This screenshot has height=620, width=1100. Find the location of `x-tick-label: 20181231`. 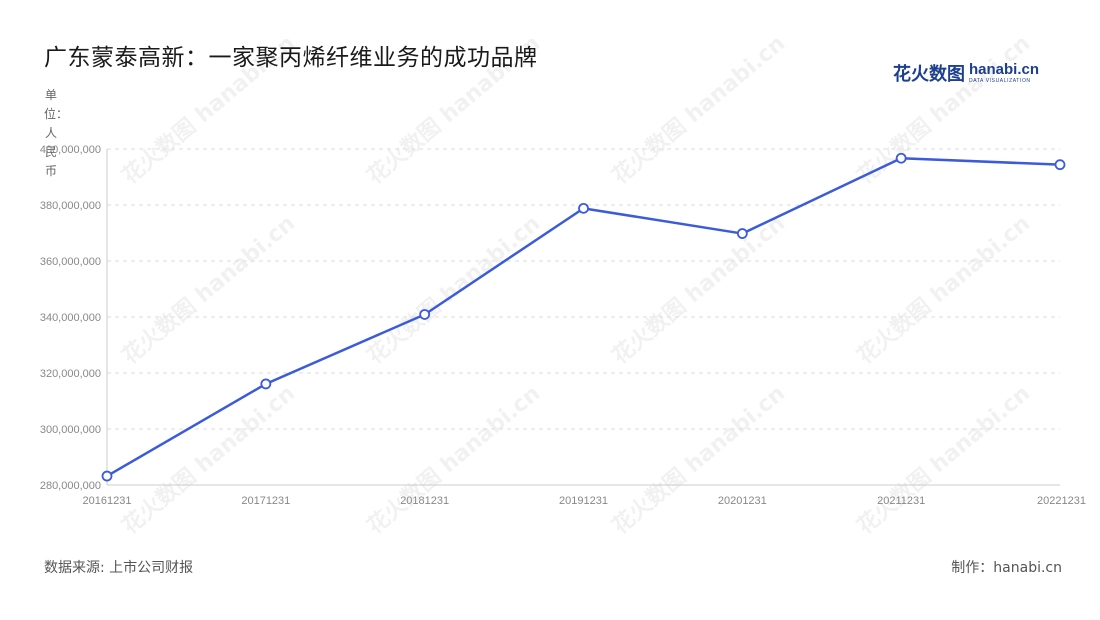

x-tick-label: 20181231 is located at coordinates (424, 501).